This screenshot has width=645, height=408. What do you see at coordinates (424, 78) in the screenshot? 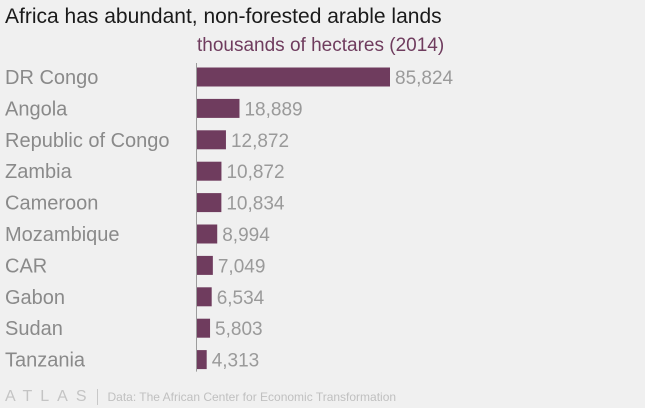
I see `value-label: 85,824` at bounding box center [424, 78].